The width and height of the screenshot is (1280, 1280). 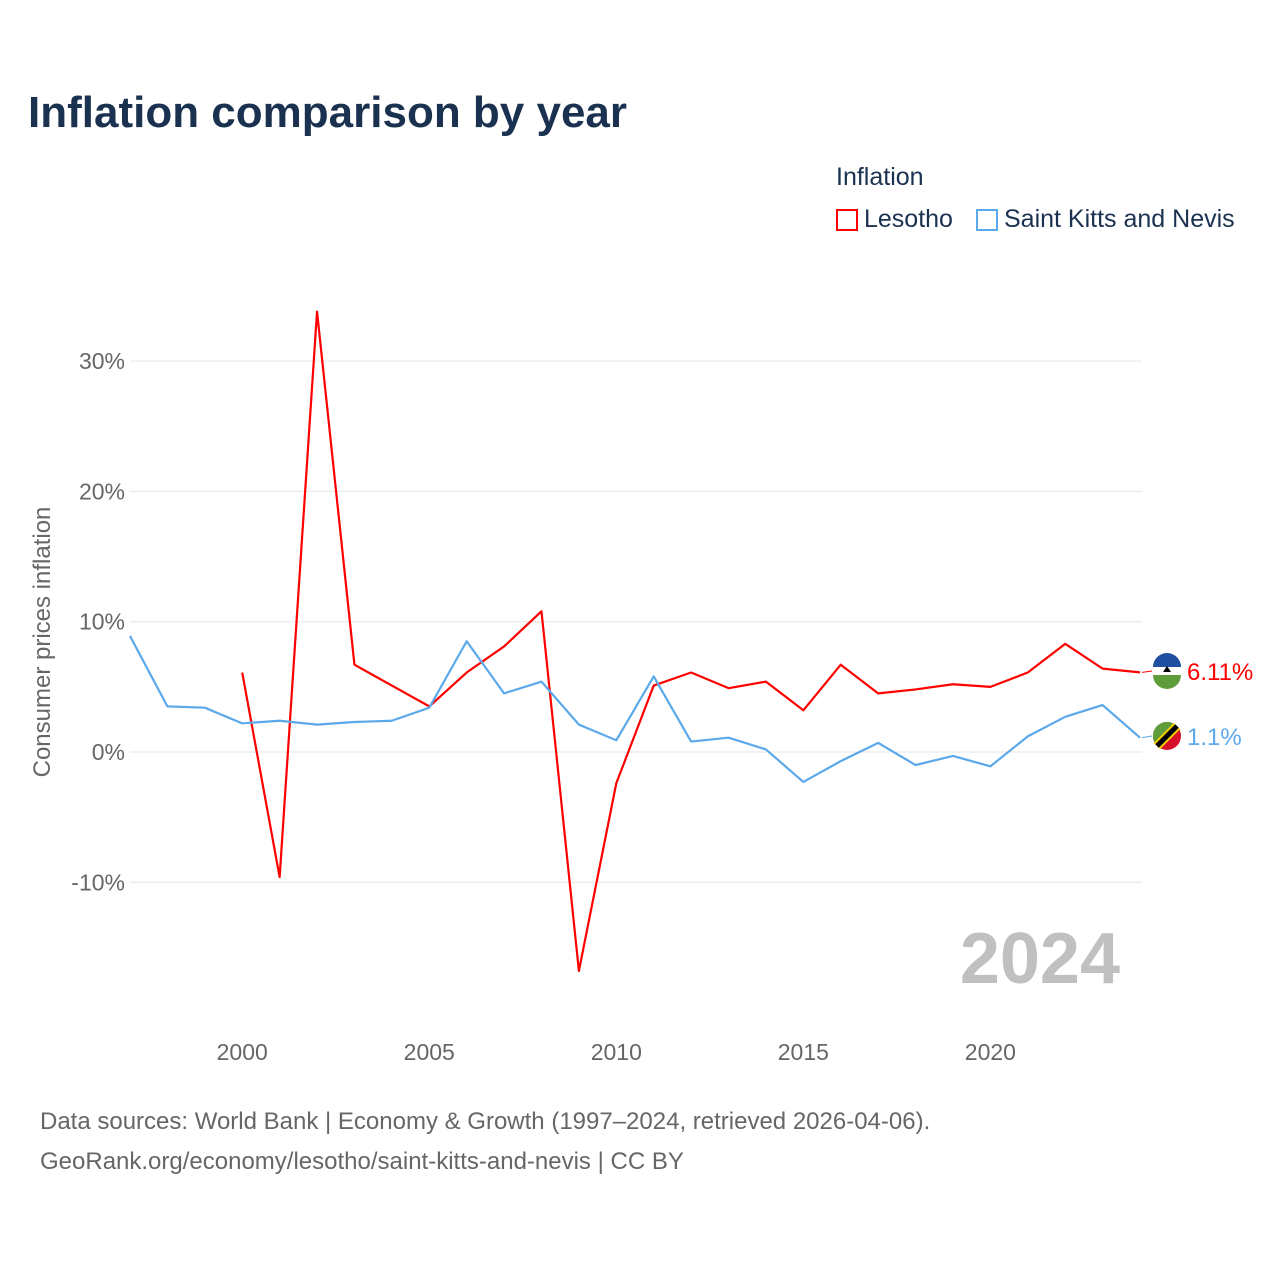 What do you see at coordinates (990, 1052) in the screenshot?
I see `x-tick-label: 2020` at bounding box center [990, 1052].